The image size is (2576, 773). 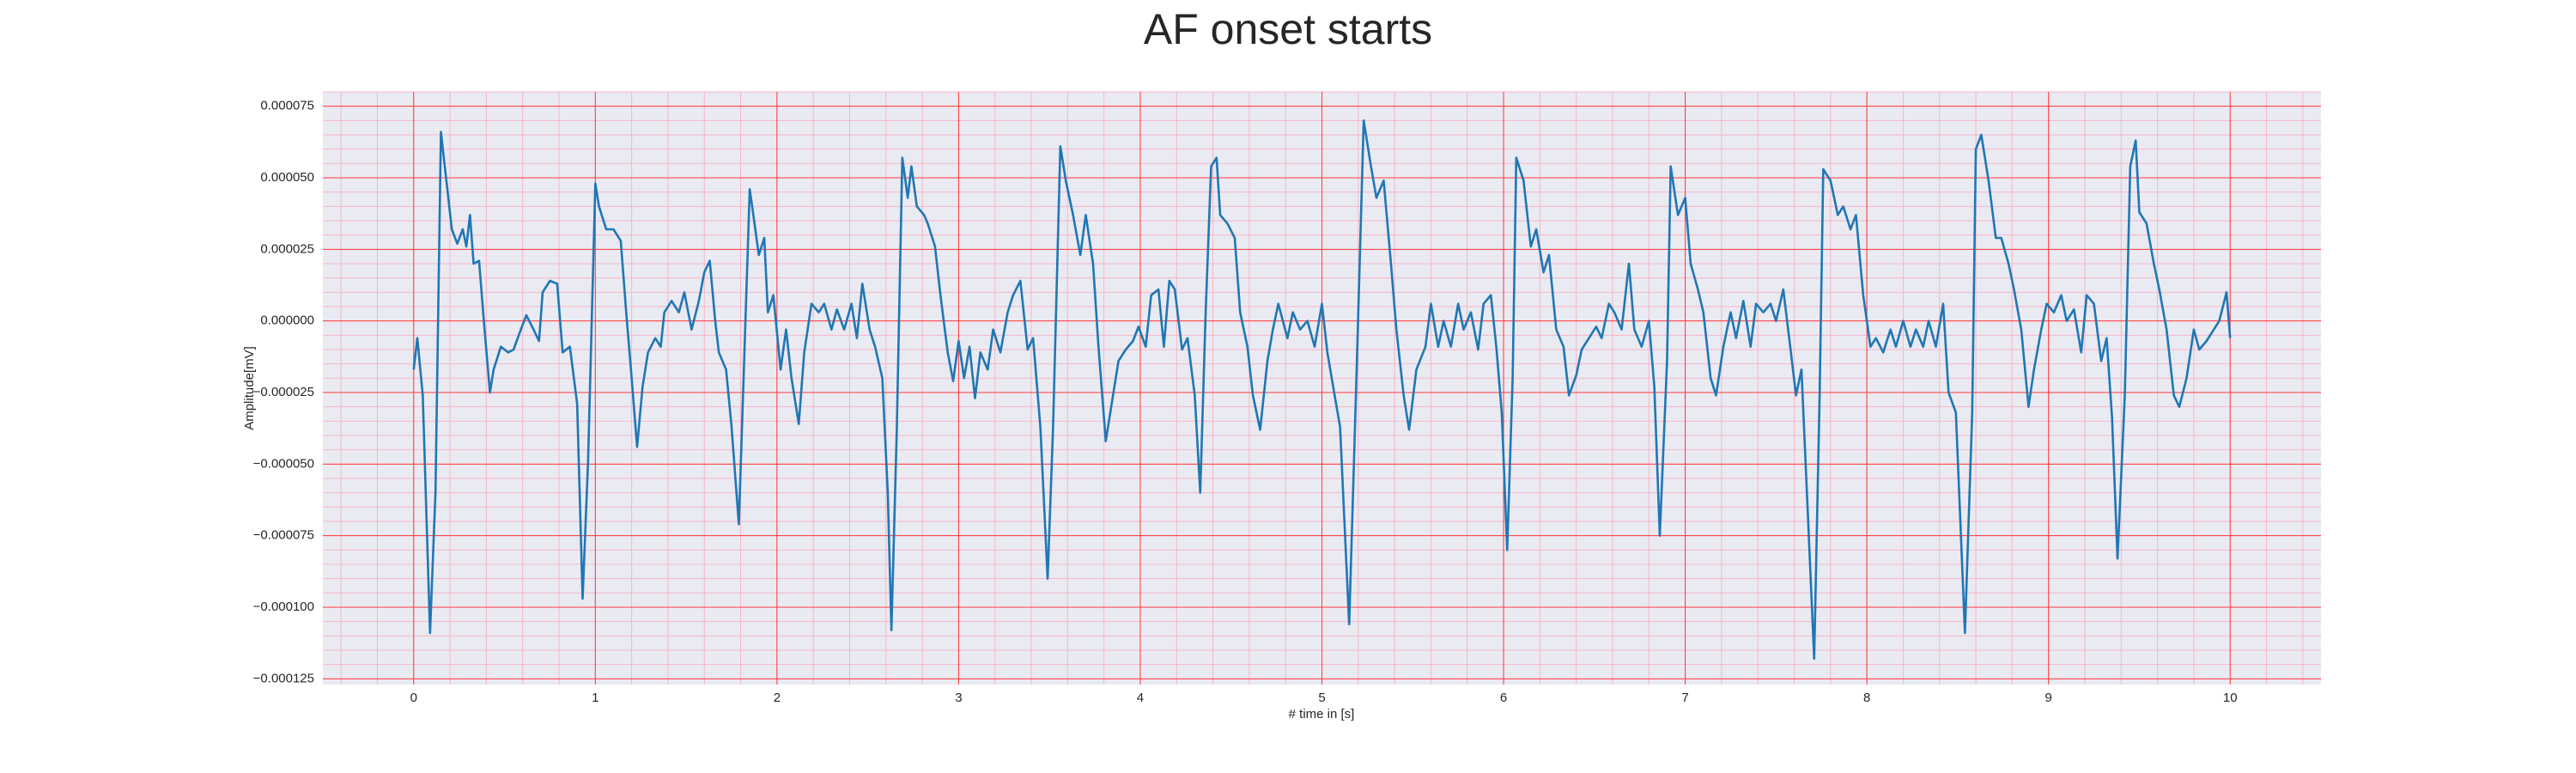 What do you see at coordinates (287, 177) in the screenshot?
I see `y-tick-label: 0.000050` at bounding box center [287, 177].